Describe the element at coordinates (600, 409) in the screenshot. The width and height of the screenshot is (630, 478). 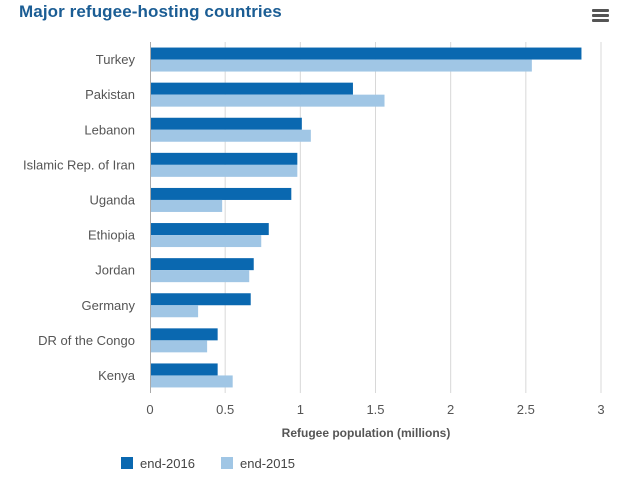
I see `x-tick-label: 3` at that location.